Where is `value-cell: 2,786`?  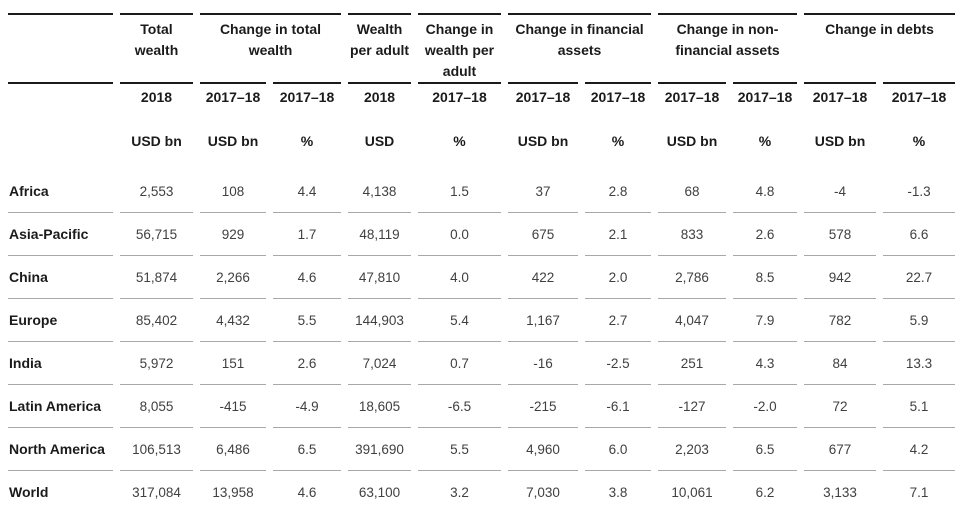
value-cell: 2,786 is located at coordinates (692, 276).